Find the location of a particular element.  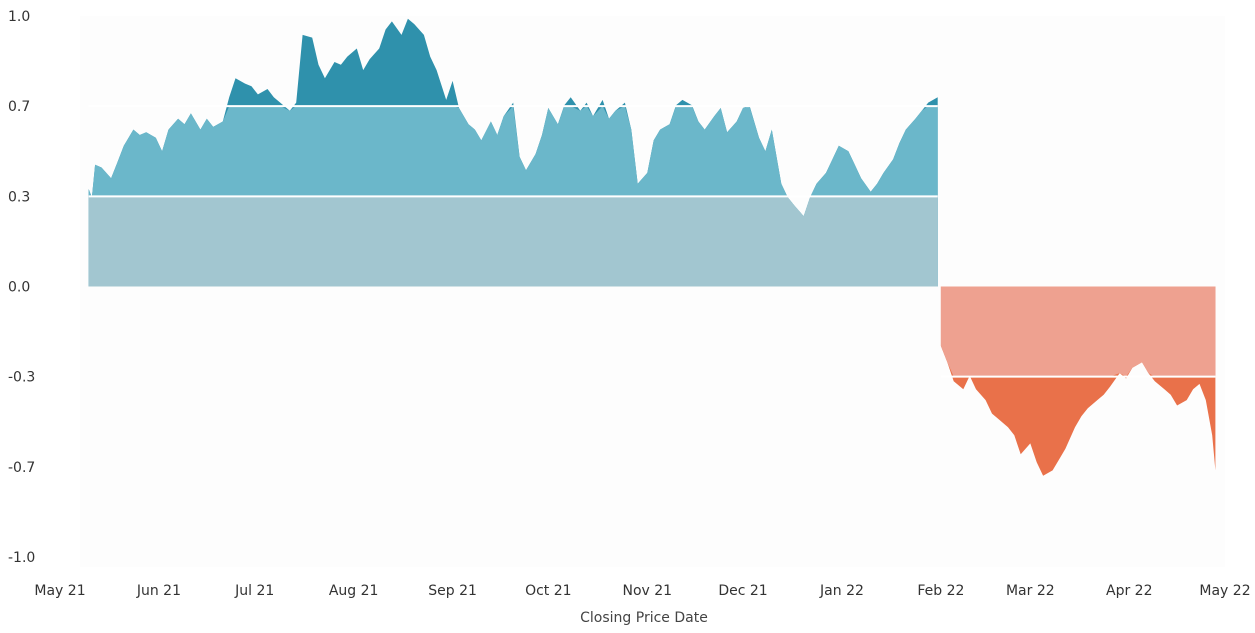

x-tick-label: Feb 22 is located at coordinates (940, 591).